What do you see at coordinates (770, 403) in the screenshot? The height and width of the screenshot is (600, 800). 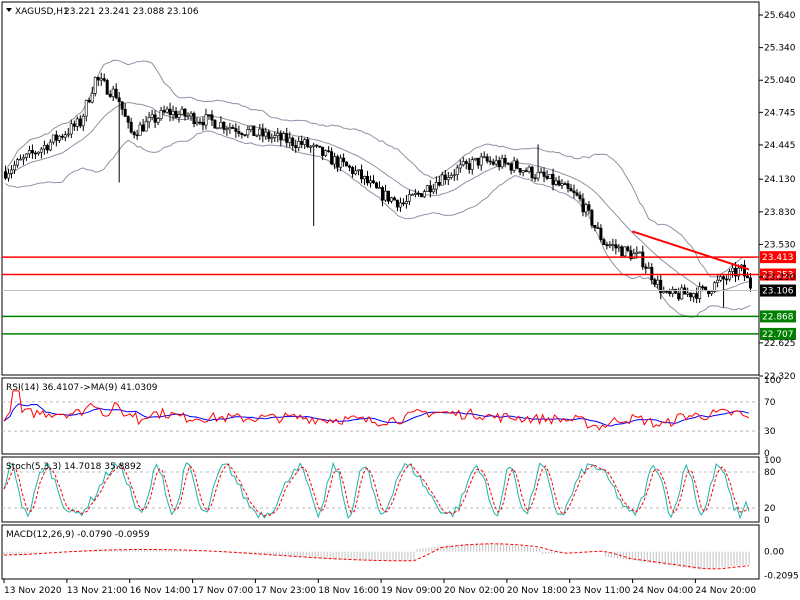 I see `rsi-tick-label: 70` at bounding box center [770, 403].